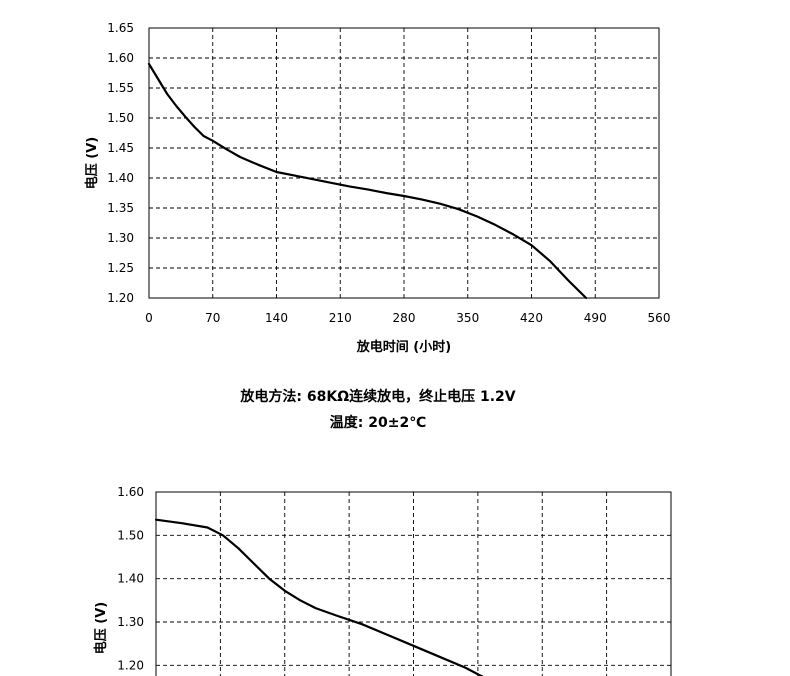 The image size is (790, 676). Describe the element at coordinates (130, 535) in the screenshot. I see `chart-2-y-tick-label: 1.50` at that location.